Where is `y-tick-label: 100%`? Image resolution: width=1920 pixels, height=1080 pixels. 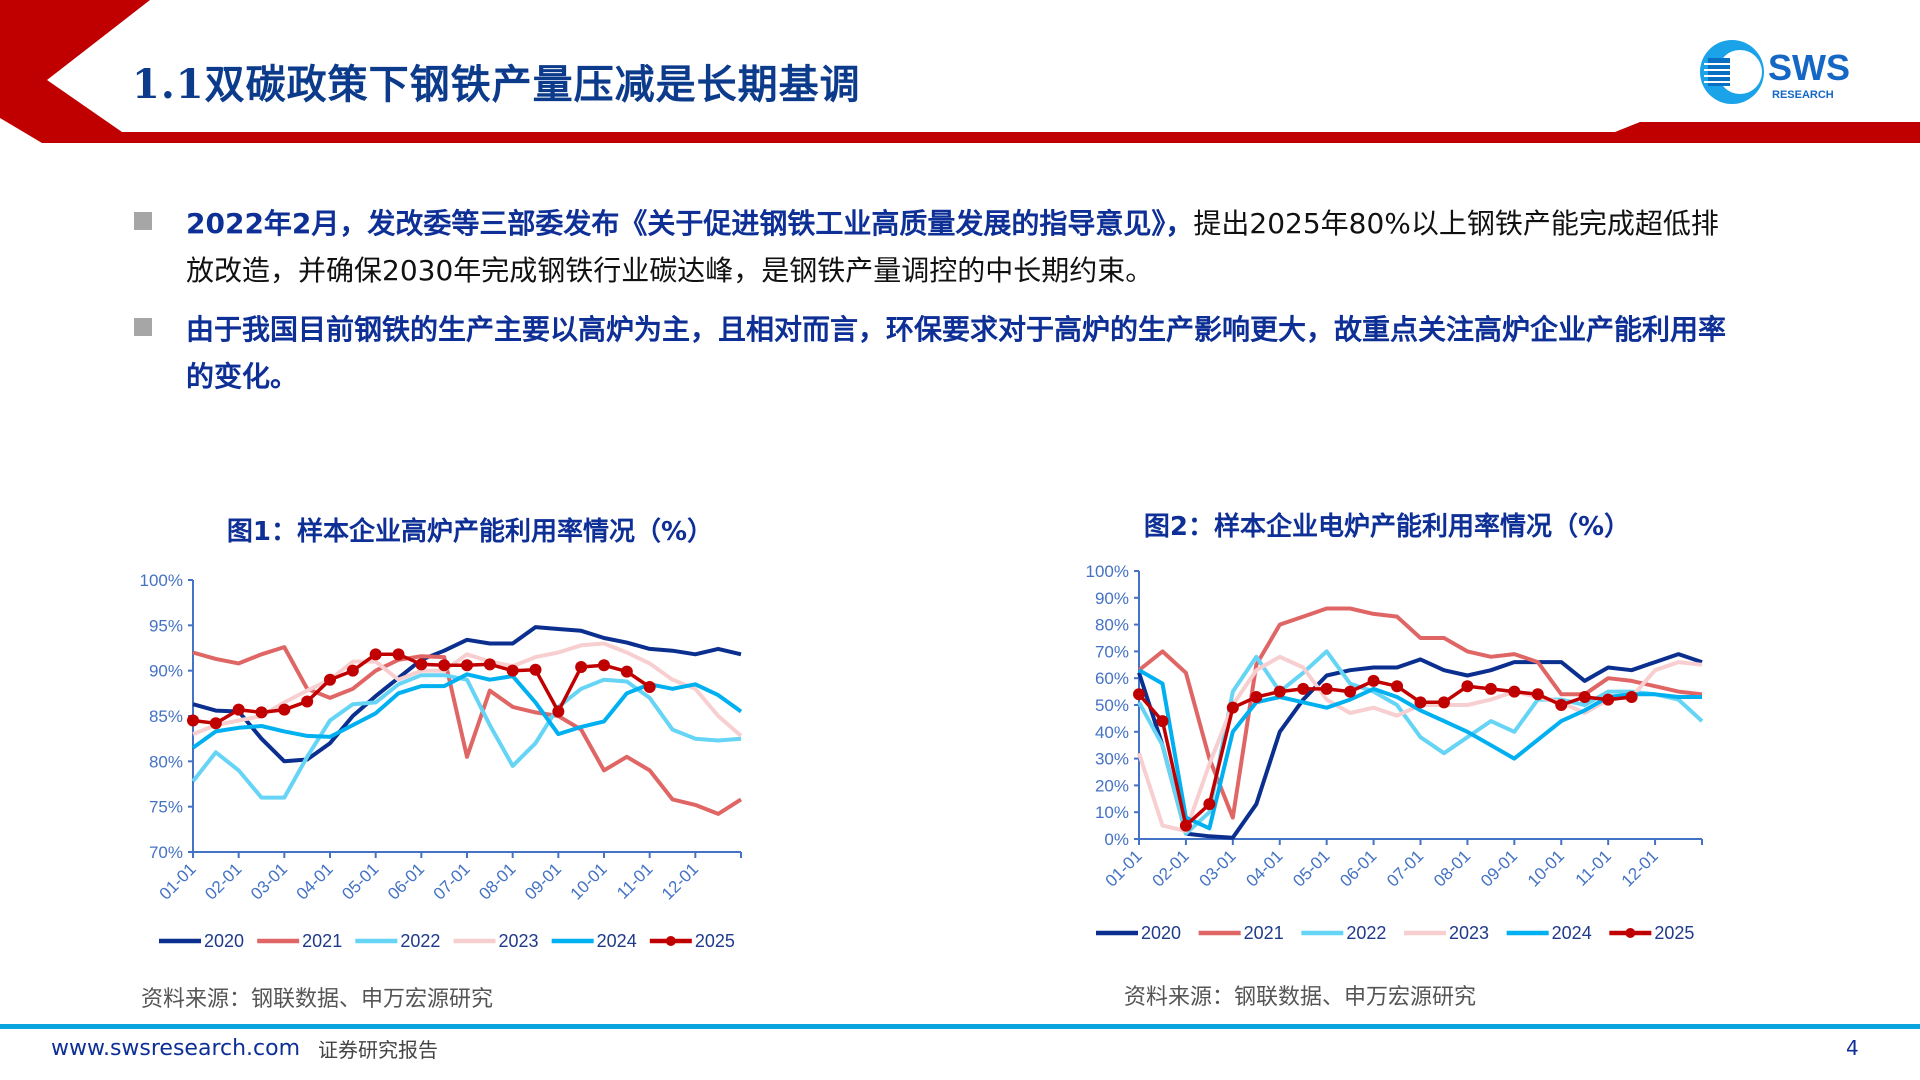 y-tick-label: 100% is located at coordinates (1107, 571).